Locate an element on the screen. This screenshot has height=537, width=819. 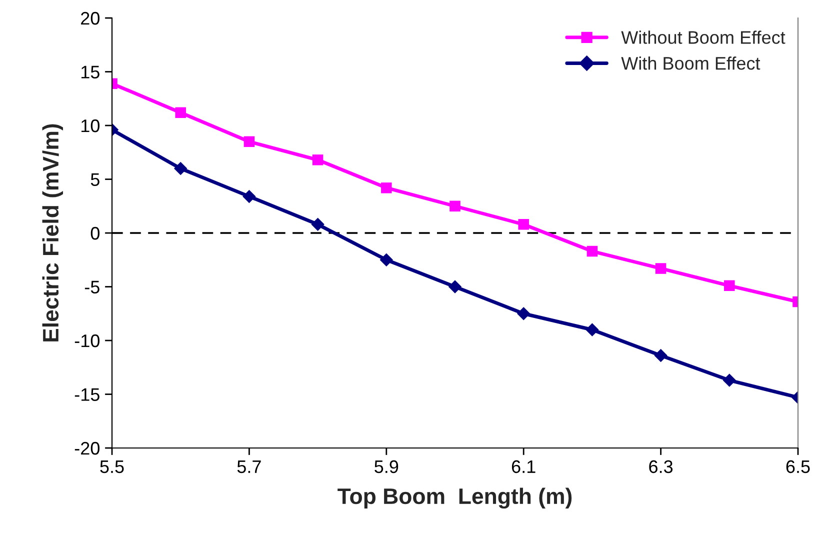
x-tick-label: 6.1 is located at coordinates (524, 467).